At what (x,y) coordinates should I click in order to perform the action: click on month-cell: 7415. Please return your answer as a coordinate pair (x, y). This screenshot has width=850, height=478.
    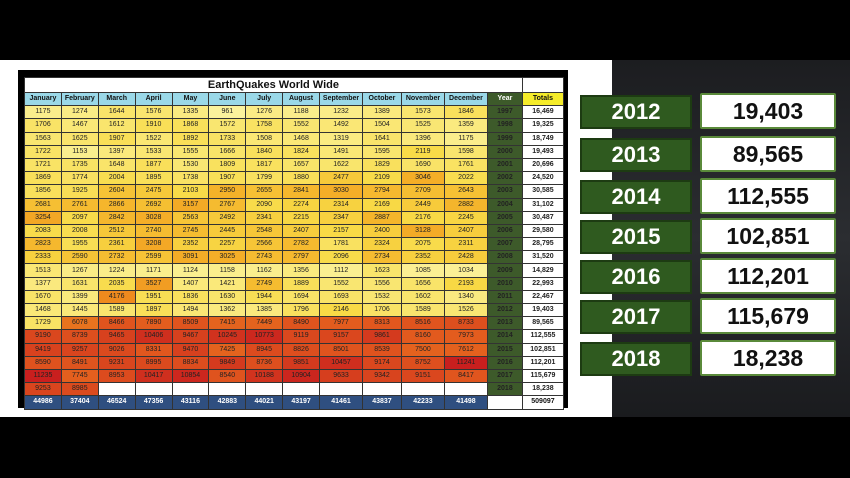
    Looking at the image, I should click on (227, 323).